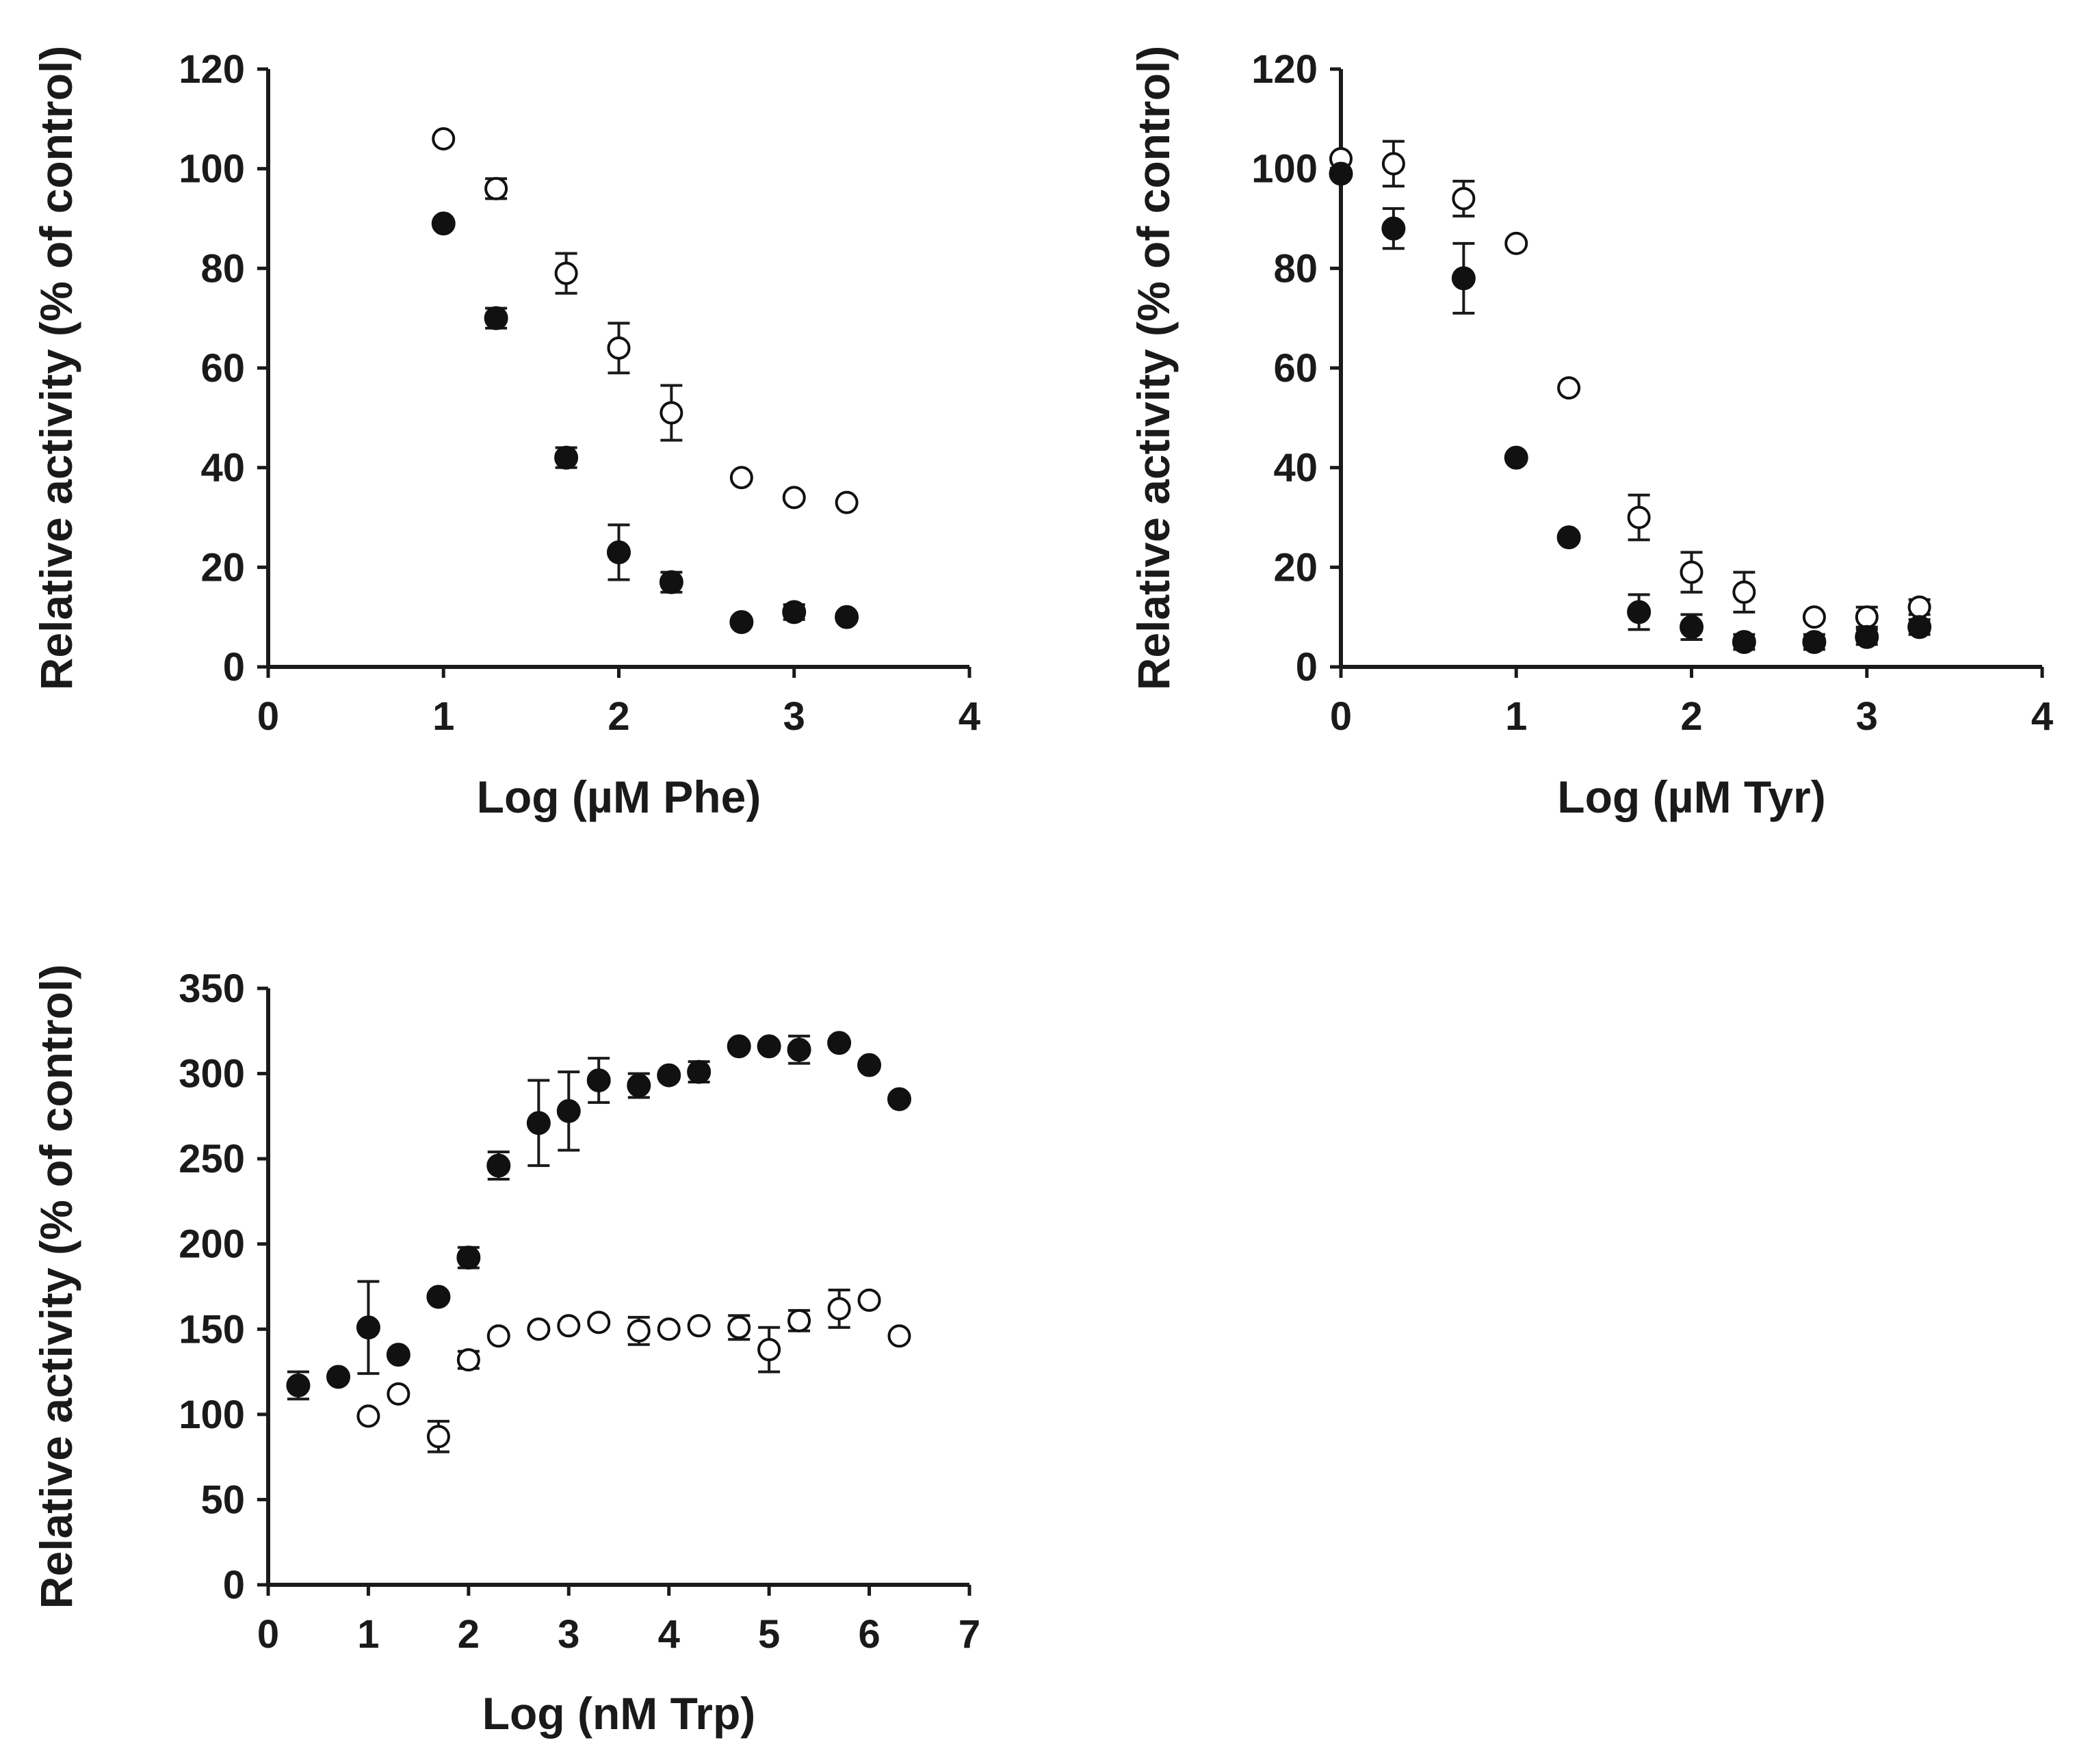  I want to click on x-axis-title: Log (nM Trp), so click(619, 1713).